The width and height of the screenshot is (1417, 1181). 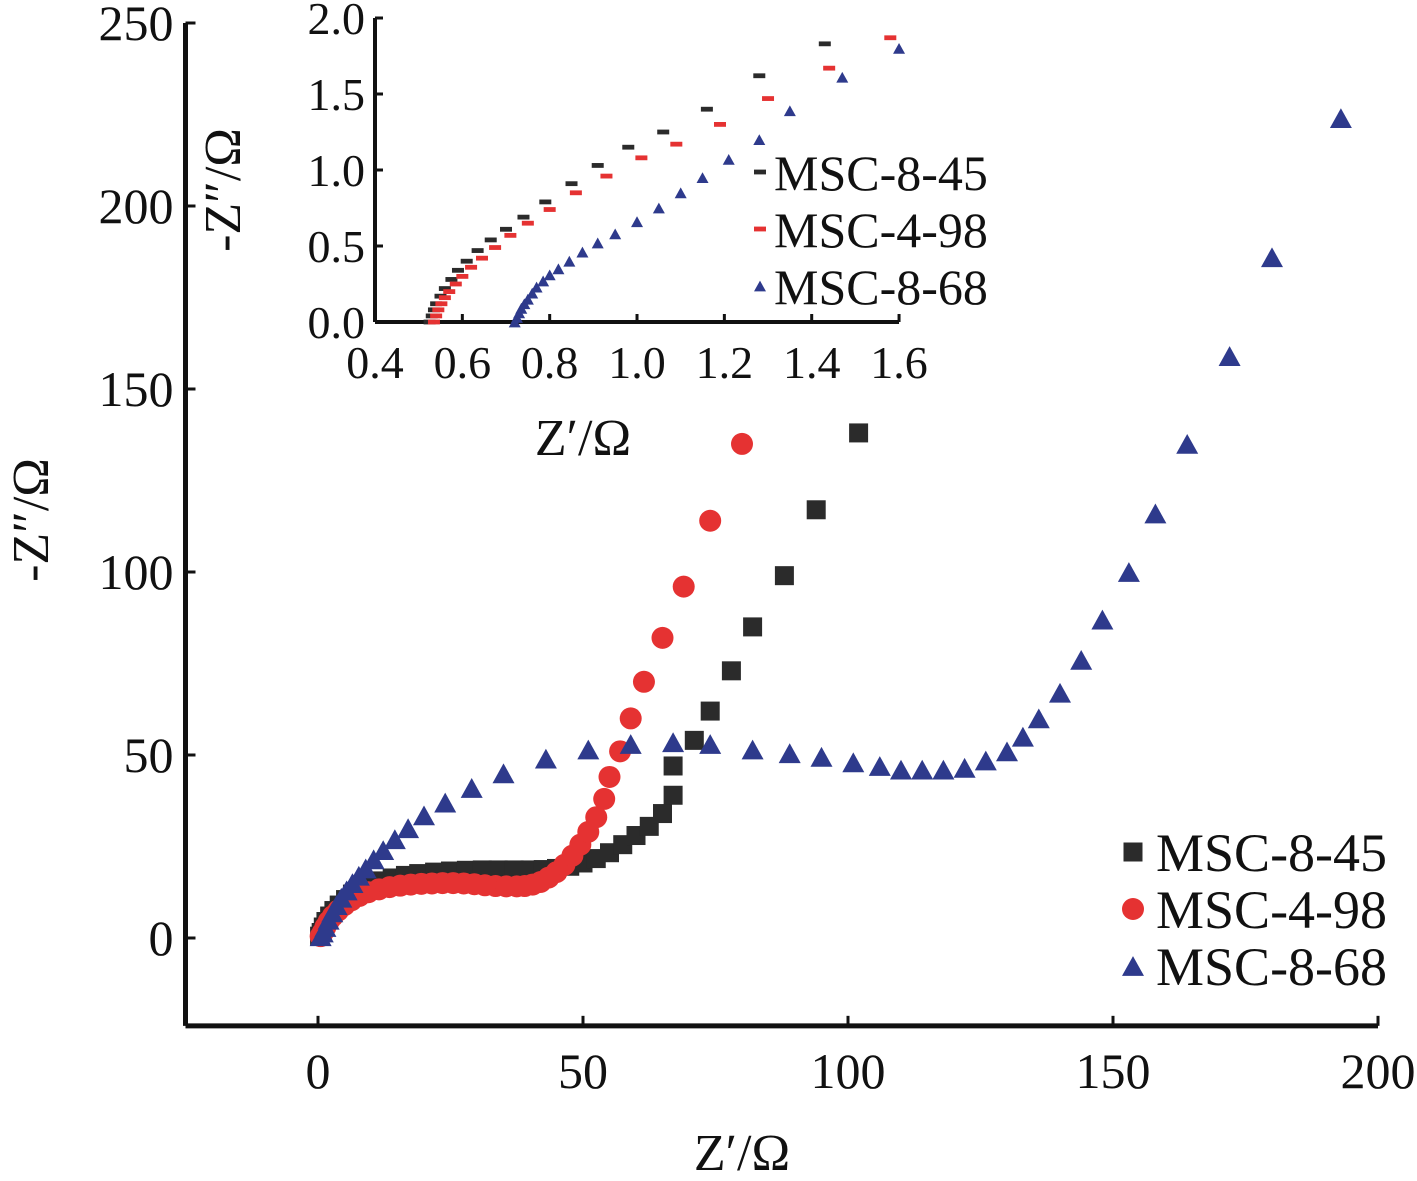 I want to click on inset-x-tick-label: 0.6, so click(x=463, y=362).